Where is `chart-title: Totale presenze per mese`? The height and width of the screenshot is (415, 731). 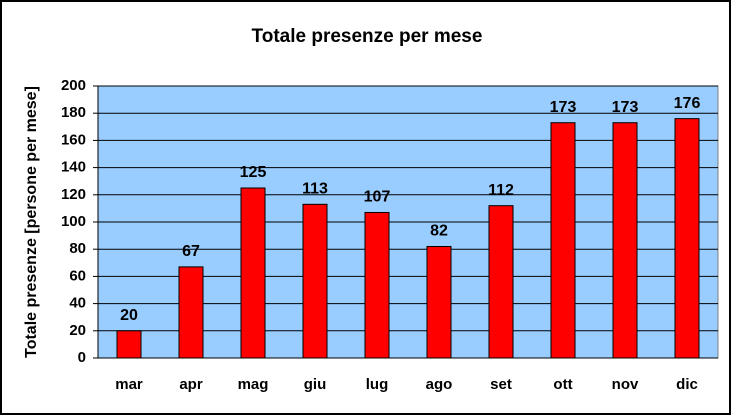 chart-title: Totale presenze per mese is located at coordinates (367, 36).